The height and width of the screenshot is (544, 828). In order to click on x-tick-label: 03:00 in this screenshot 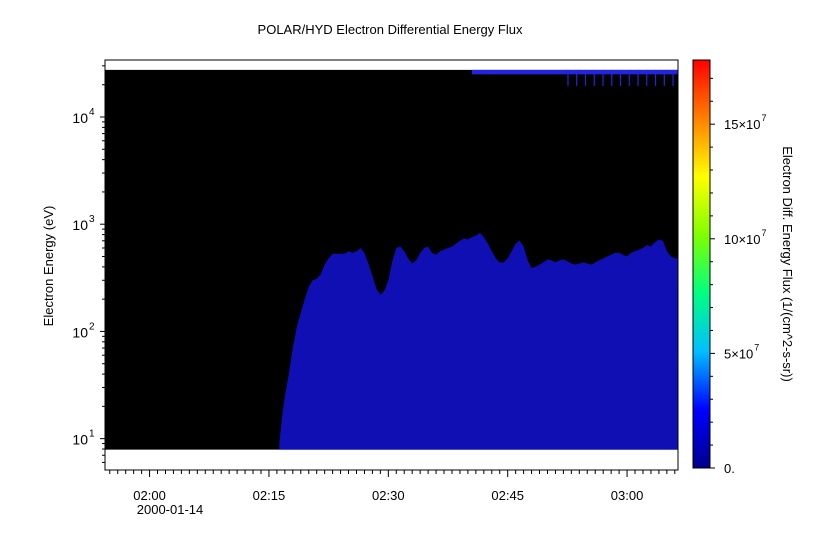, I will do `click(627, 495)`.